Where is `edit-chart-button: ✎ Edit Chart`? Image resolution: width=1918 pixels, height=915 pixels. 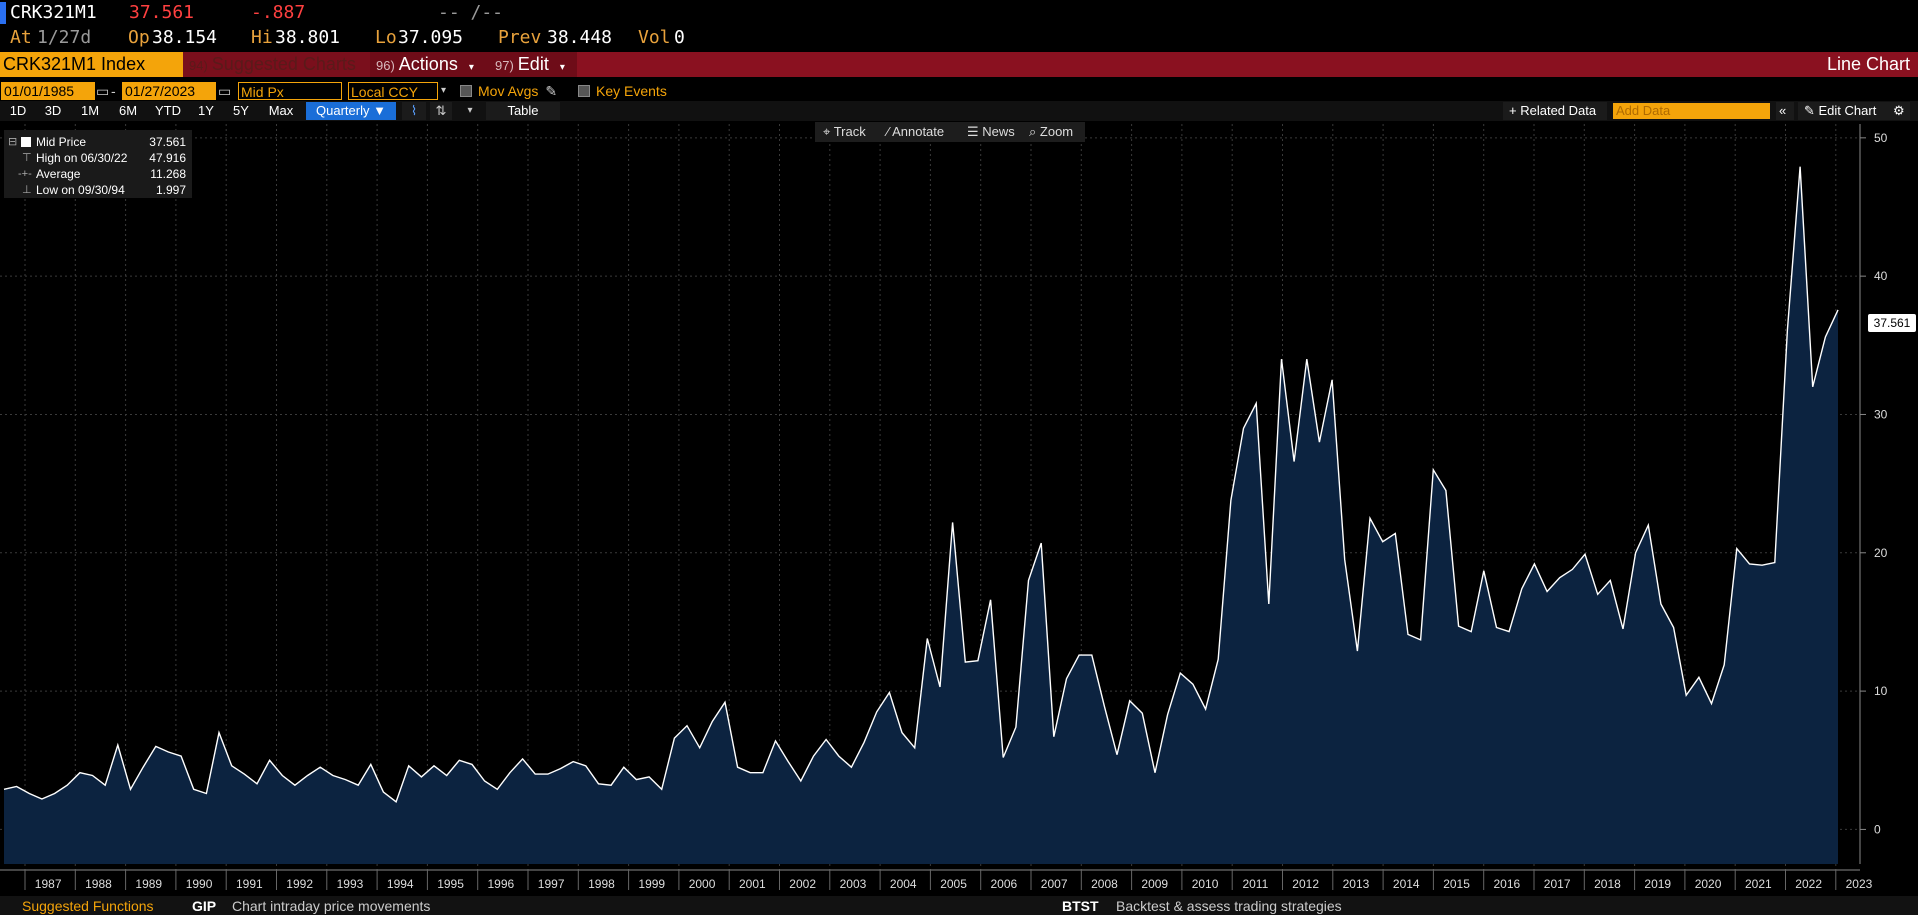 edit-chart-button: ✎ Edit Chart is located at coordinates (1849, 111).